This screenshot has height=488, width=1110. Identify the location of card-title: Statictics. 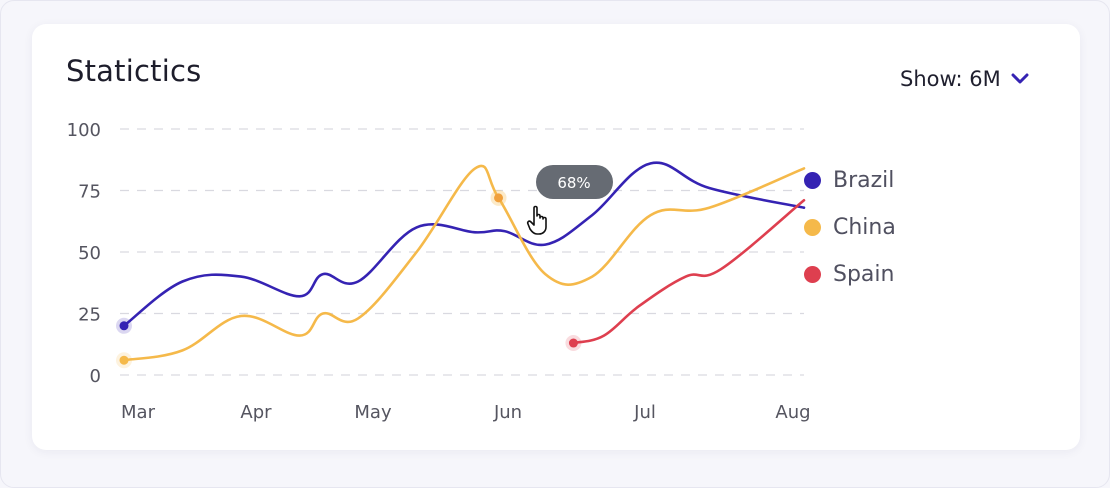
(134, 71).